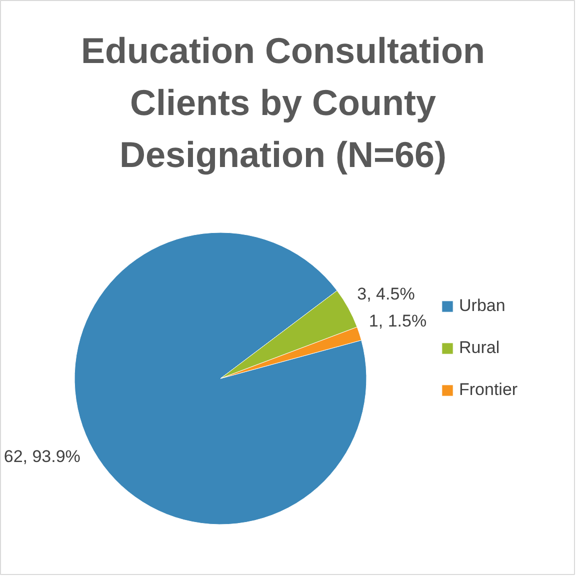 The width and height of the screenshot is (577, 577). I want to click on legend-label: Rural, so click(479, 348).